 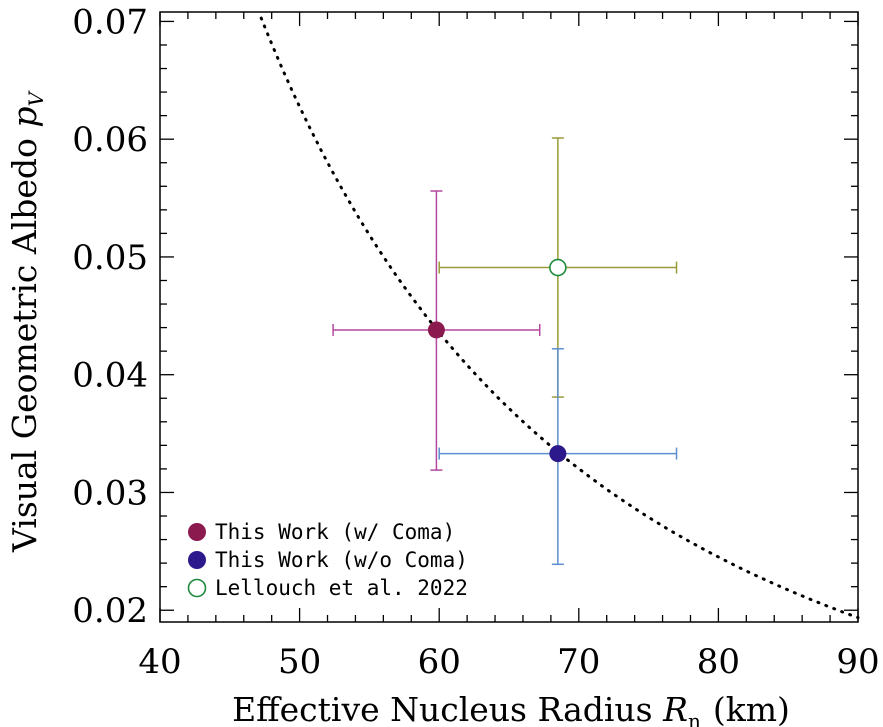 What do you see at coordinates (508, 662) in the screenshot?
I see `x-tick-labels: 40 50 60 70 80 90` at bounding box center [508, 662].